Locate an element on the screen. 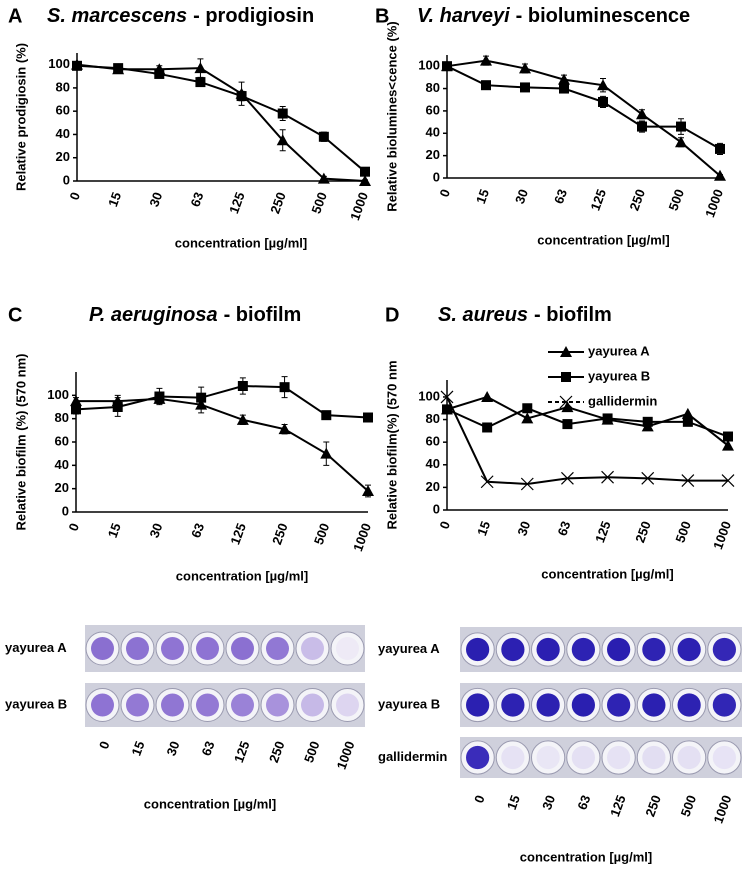 The width and height of the screenshot is (746, 871). y-tick-label: 0 is located at coordinates (436, 508).